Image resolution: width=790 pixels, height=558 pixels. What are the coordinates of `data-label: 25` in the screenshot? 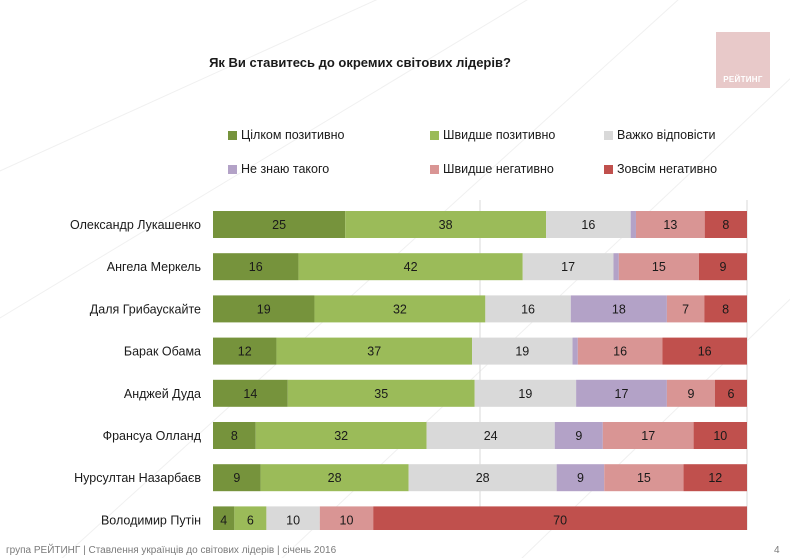 It's located at (279, 225).